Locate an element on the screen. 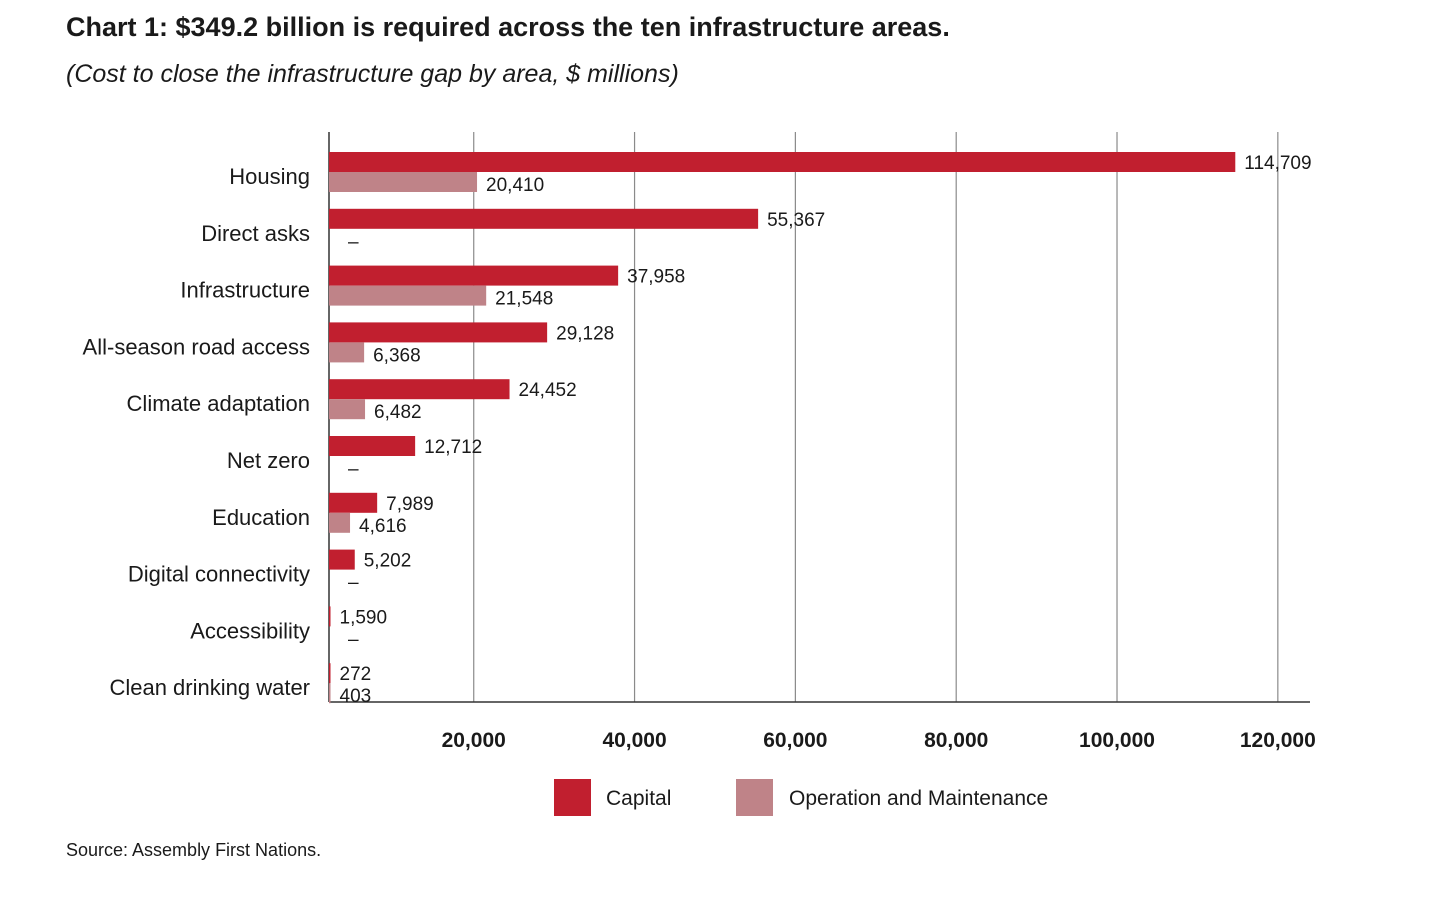 This screenshot has height=898, width=1440. om-value-label: 6,482 is located at coordinates (398, 412).